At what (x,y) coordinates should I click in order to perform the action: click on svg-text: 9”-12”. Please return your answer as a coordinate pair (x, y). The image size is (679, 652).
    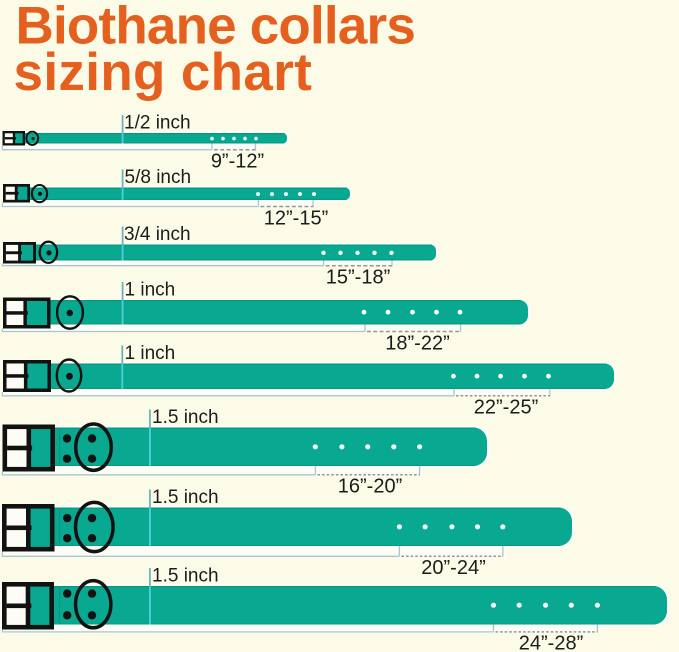
    Looking at the image, I should click on (237, 162).